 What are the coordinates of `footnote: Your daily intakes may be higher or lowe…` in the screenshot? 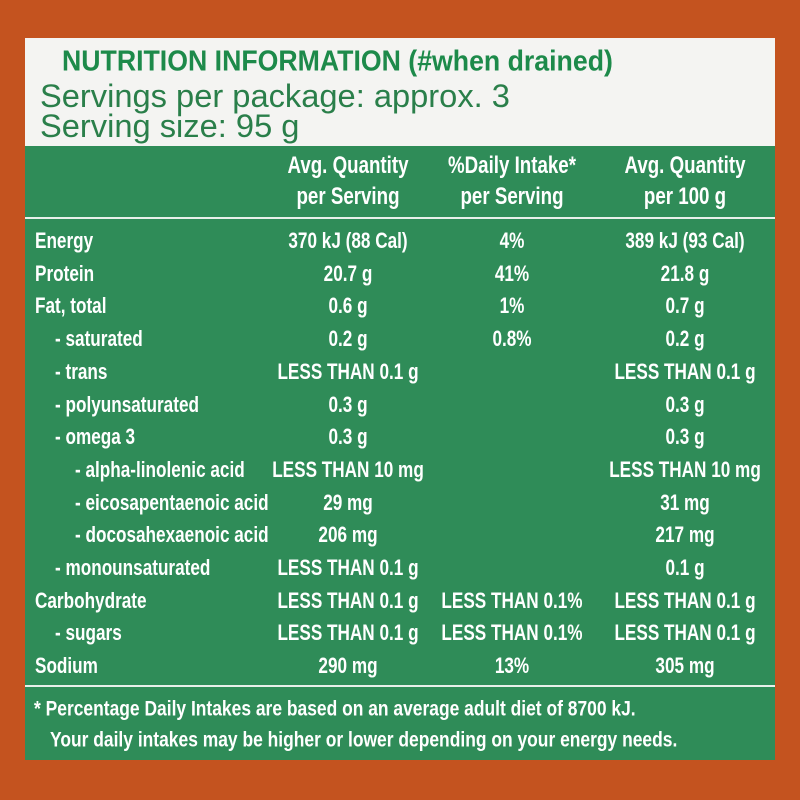 It's located at (364, 740).